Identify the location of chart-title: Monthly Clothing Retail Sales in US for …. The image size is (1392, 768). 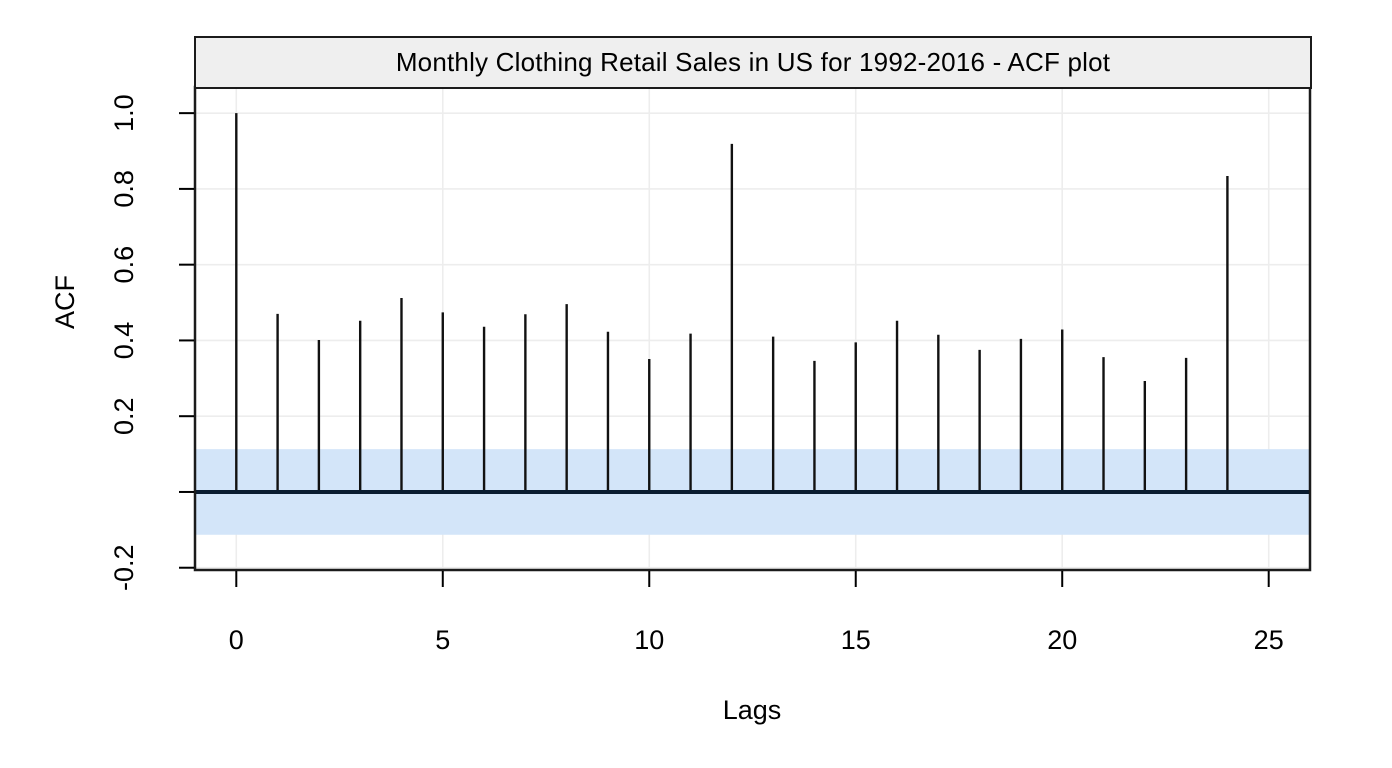
(753, 62).